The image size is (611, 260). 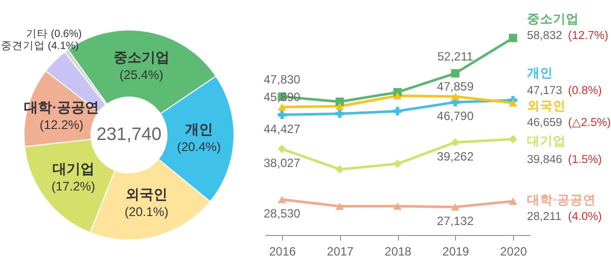 I want to click on data-label: (25.4%), so click(x=142, y=75).